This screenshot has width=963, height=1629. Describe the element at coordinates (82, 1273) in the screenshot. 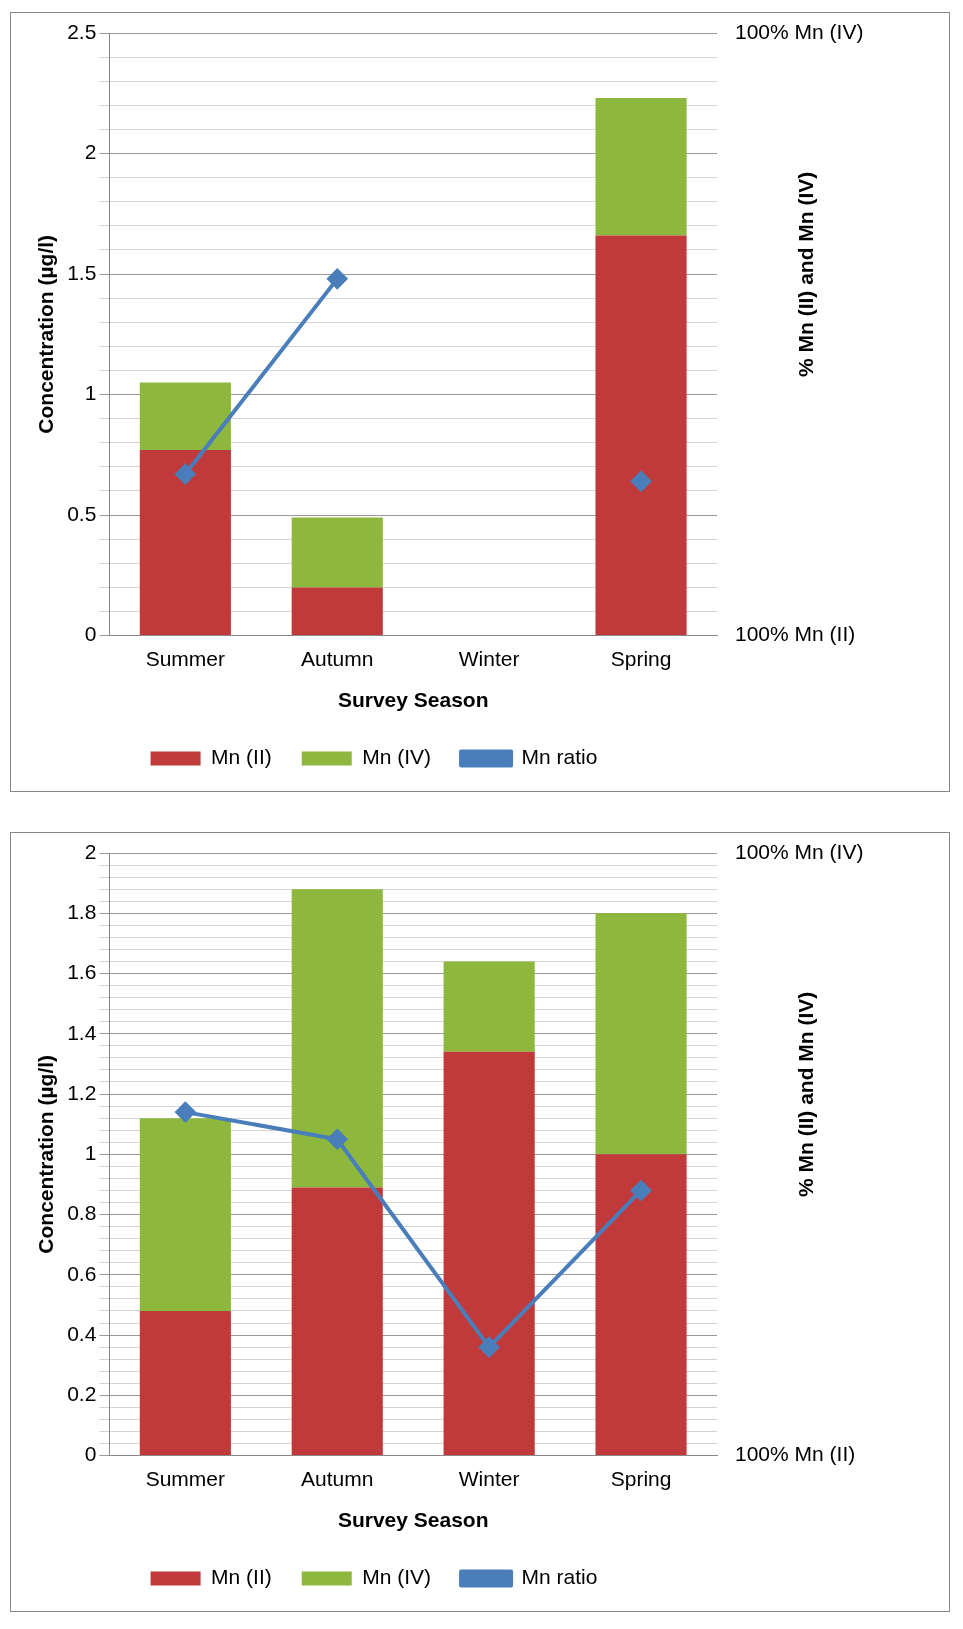

I see `y-tick-label: 0.6` at that location.